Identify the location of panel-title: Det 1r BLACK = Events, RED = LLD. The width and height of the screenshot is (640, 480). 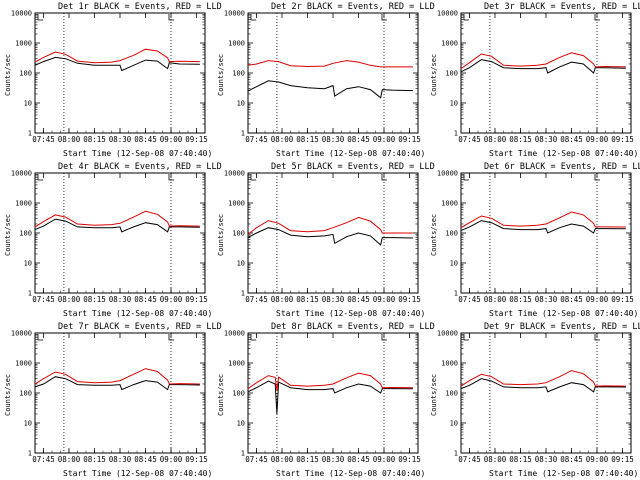
(140, 7).